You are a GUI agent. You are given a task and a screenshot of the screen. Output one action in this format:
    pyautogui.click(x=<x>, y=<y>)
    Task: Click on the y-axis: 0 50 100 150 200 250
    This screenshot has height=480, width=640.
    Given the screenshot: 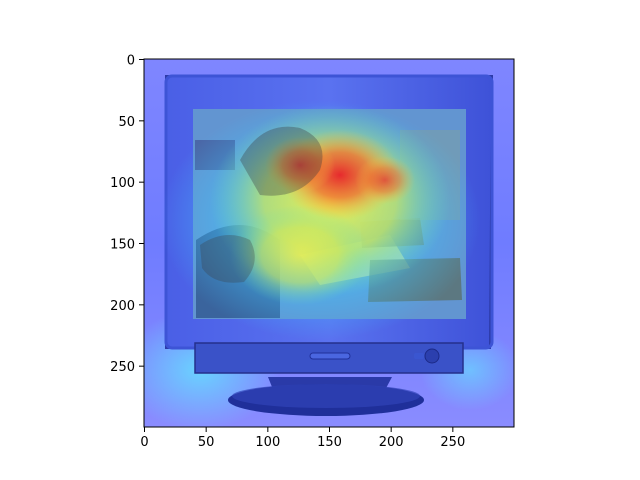 What is the action you would take?
    pyautogui.click(x=127, y=214)
    